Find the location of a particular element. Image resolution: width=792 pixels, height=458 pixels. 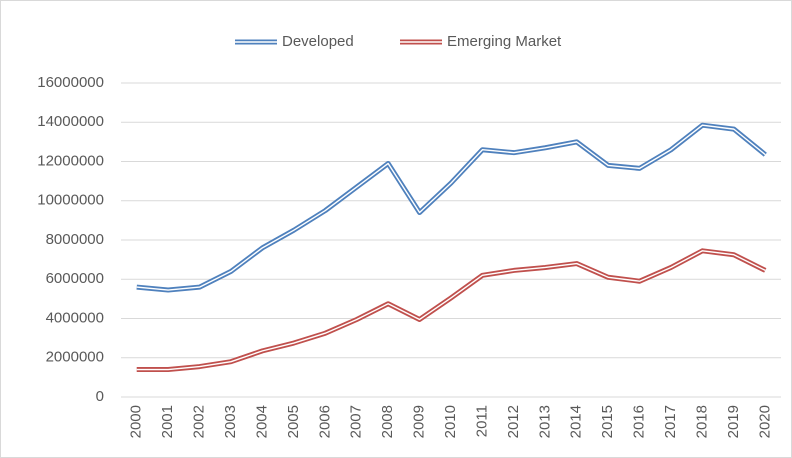

y-tick-label: 2000000 is located at coordinates (75, 357).